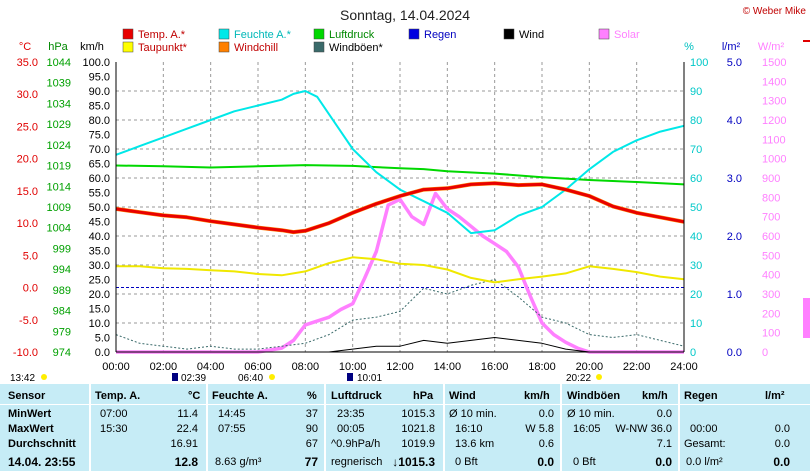  Describe the element at coordinates (102, 353) in the screenshot. I see `wind-tick-label: 0.0` at that location.